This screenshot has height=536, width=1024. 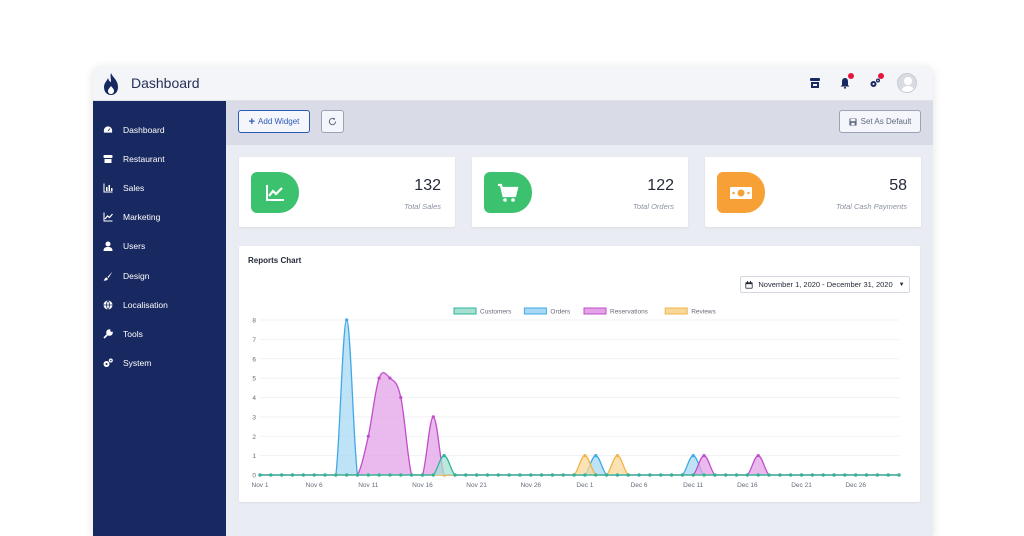 I want to click on x-tick-label: Nov 16, so click(x=422, y=485).